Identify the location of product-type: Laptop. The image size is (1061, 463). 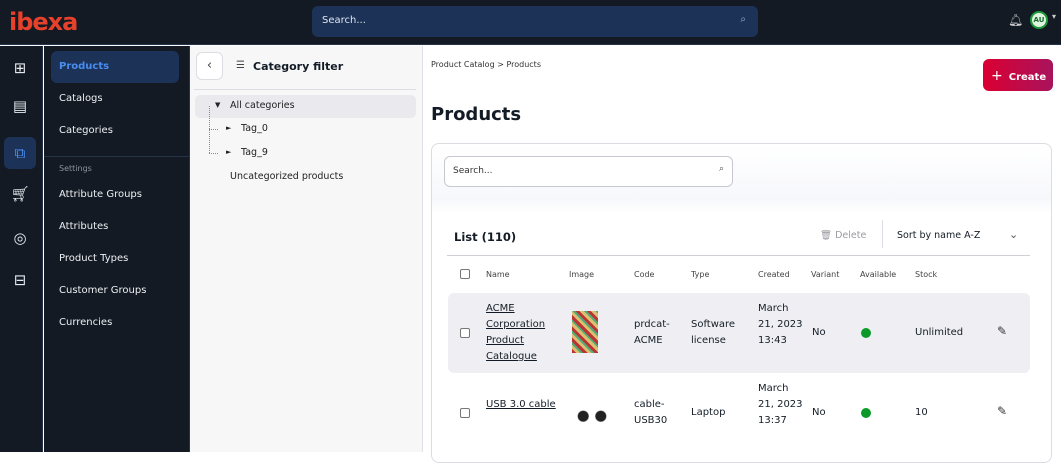
(708, 412).